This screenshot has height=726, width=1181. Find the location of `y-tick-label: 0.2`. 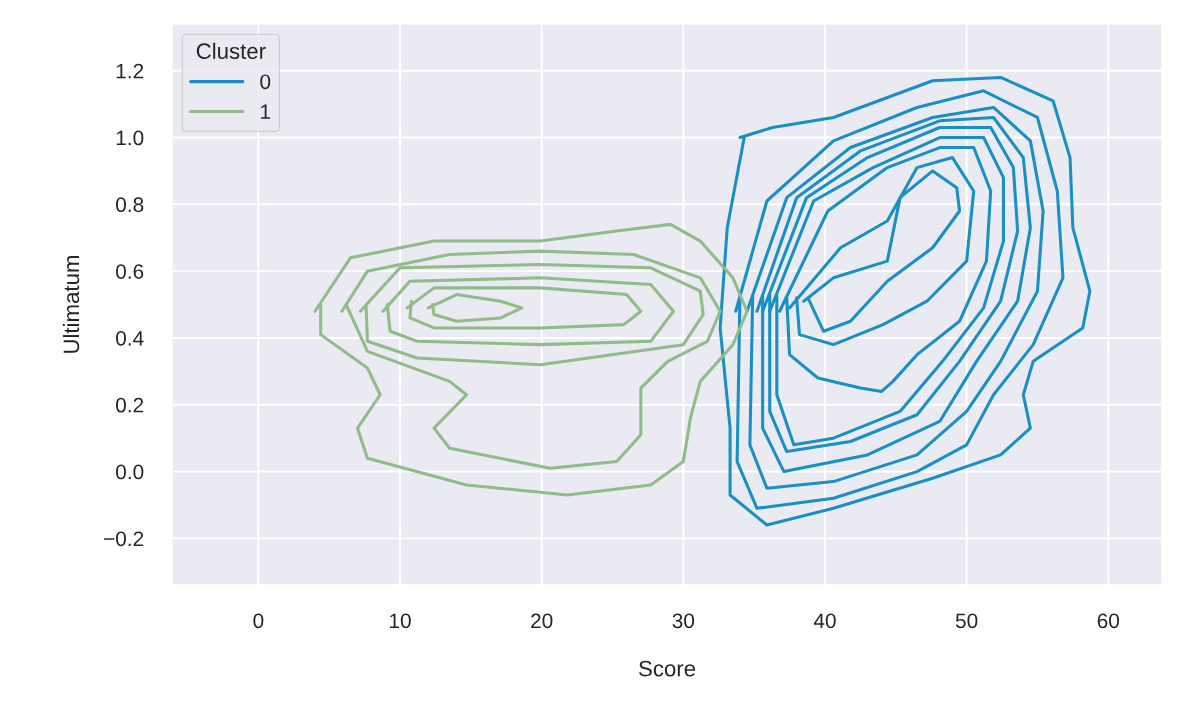

y-tick-label: 0.2 is located at coordinates (130, 405).